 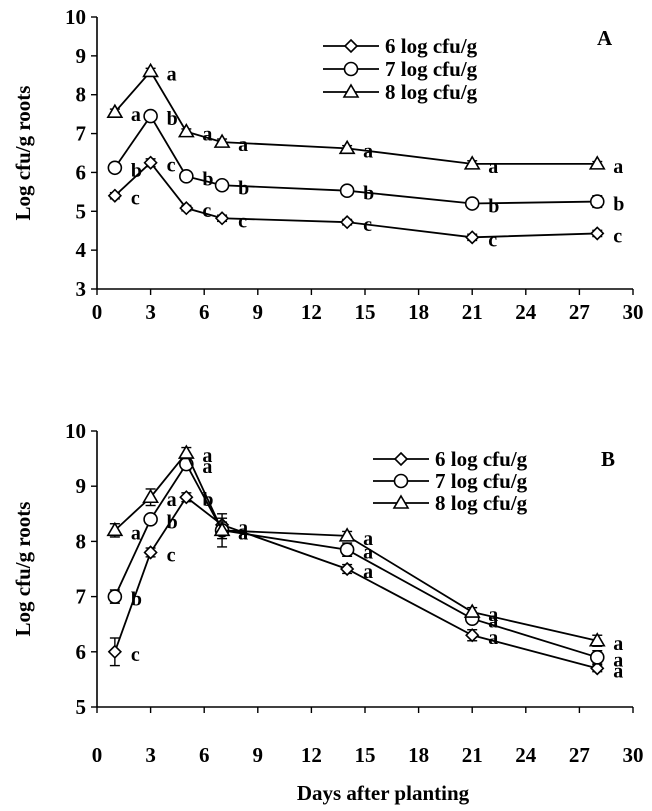 What do you see at coordinates (23, 153) in the screenshot?
I see `y-axis-title: Log cfu/g roots` at bounding box center [23, 153].